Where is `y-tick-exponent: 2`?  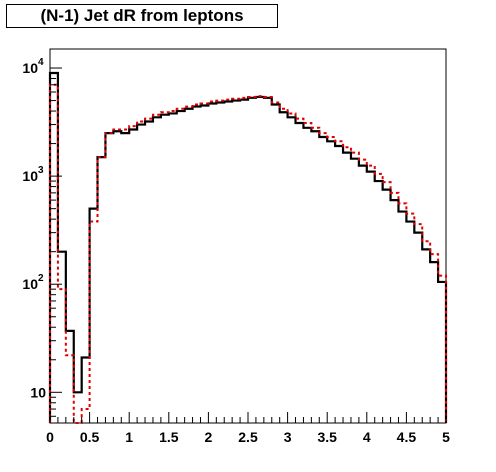 y-tick-exponent: 2 is located at coordinates (41, 278).